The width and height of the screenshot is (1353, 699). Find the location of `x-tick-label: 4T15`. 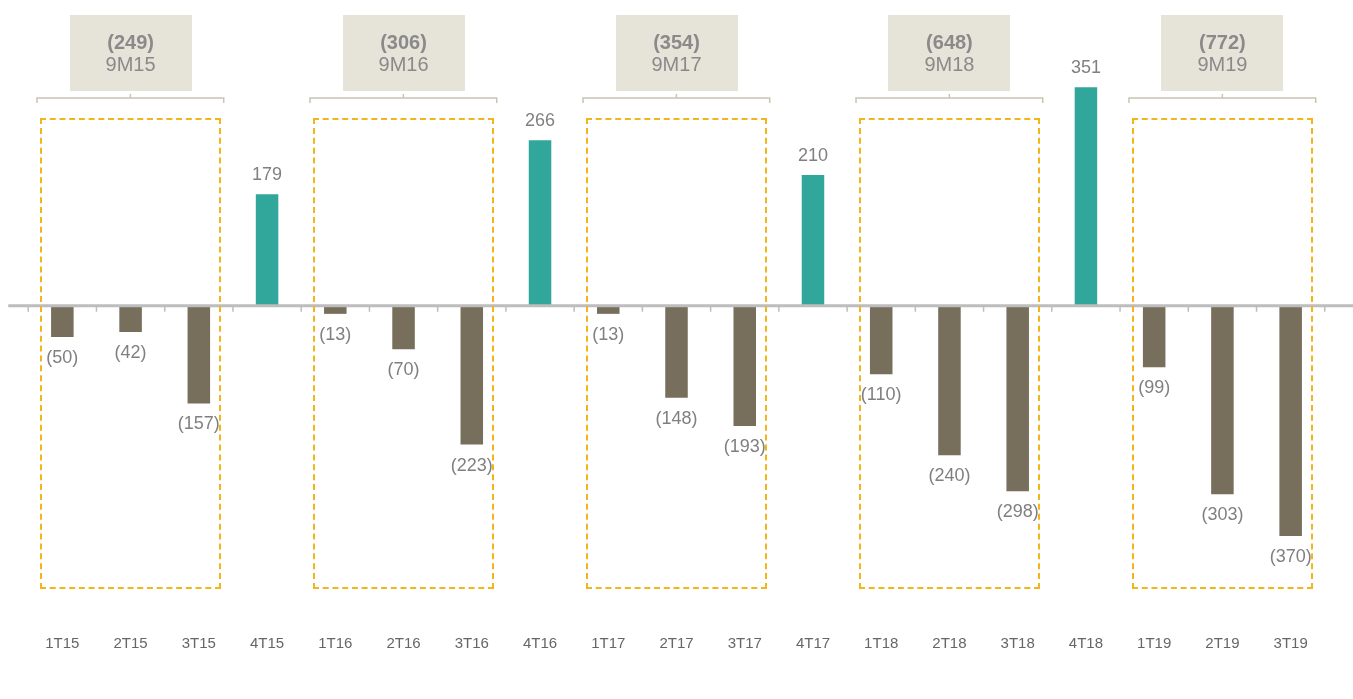

x-tick-label: 4T15 is located at coordinates (267, 643).